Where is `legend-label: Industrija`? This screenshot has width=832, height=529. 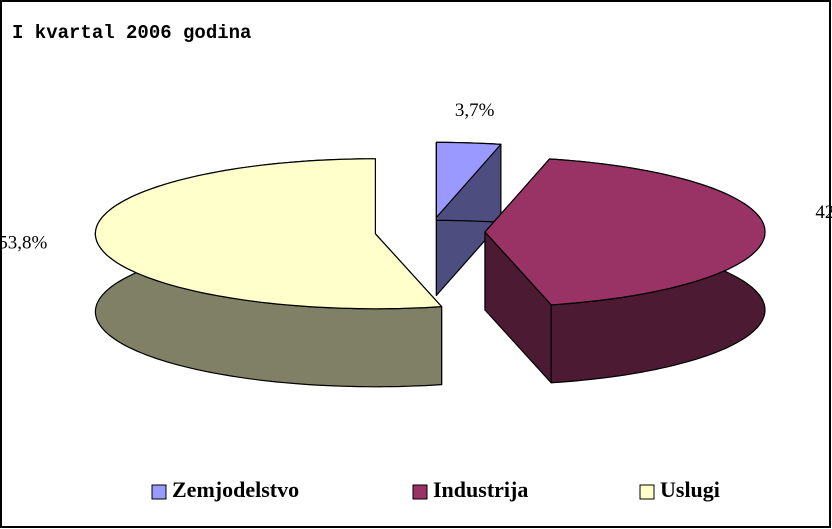 legend-label: Industrija is located at coordinates (480, 489).